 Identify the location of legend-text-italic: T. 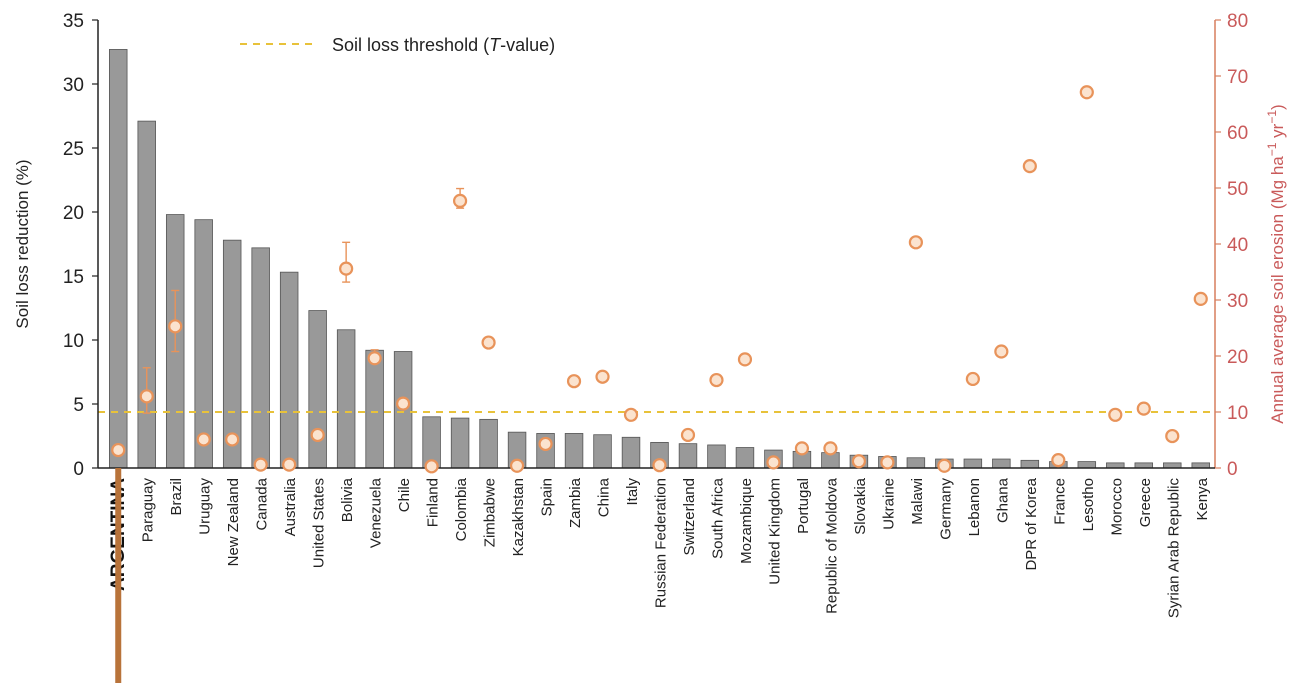
(495, 45).